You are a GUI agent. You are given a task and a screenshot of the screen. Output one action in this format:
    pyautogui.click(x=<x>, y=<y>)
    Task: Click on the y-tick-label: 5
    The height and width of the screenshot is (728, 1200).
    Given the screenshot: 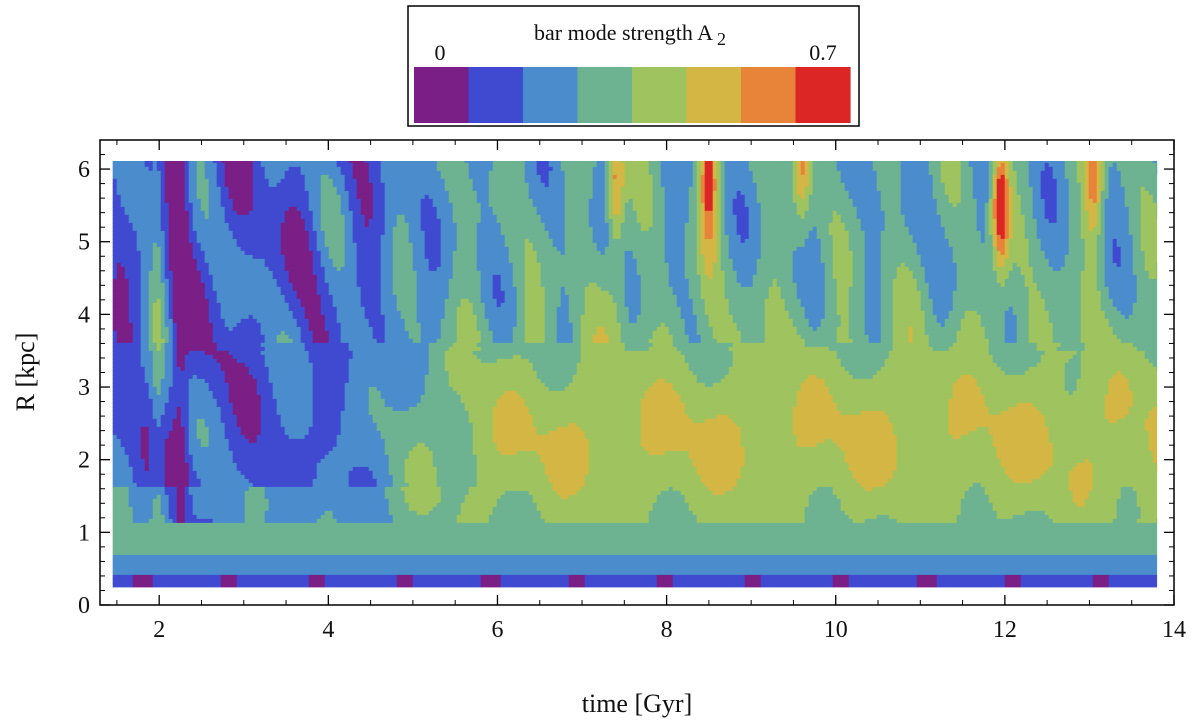 What is the action you would take?
    pyautogui.click(x=84, y=243)
    